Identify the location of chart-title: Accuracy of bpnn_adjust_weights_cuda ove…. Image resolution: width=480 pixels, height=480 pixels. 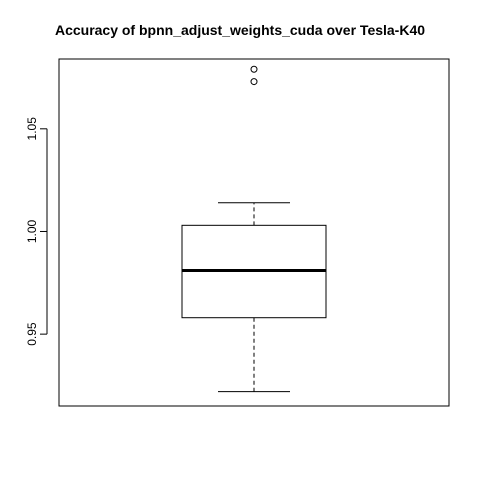
(240, 30).